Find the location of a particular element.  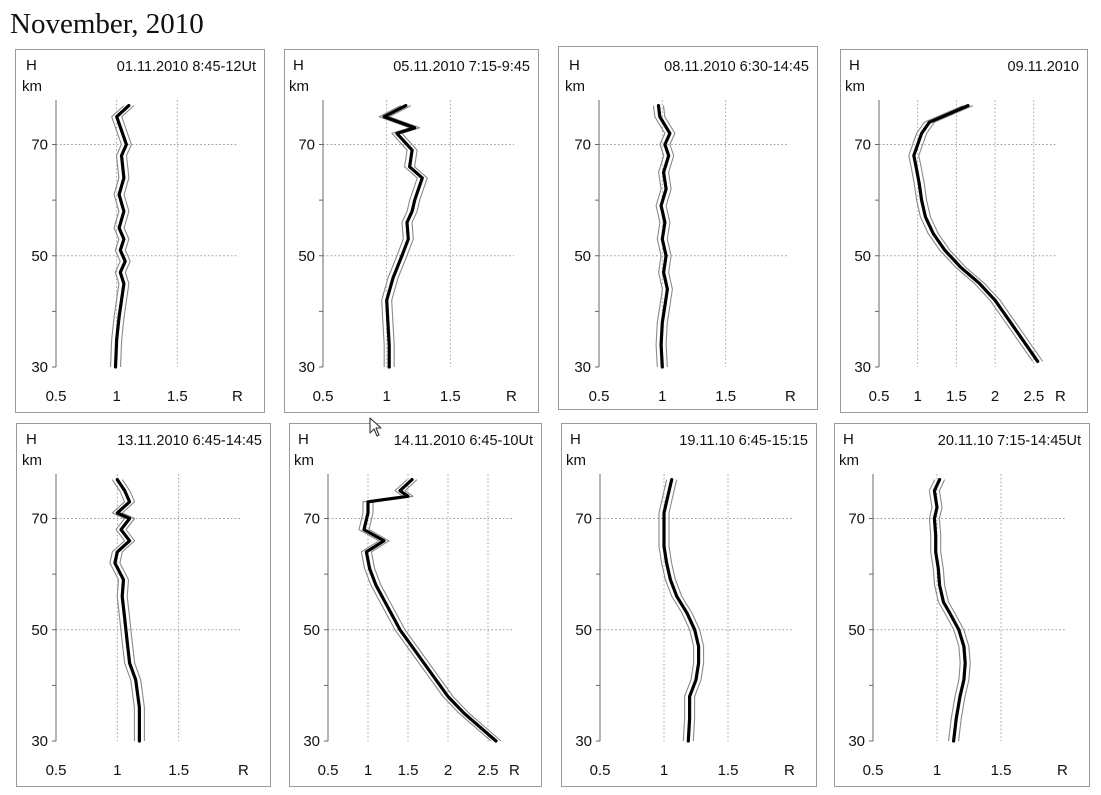

chart4-xtick-label: 0.5 is located at coordinates (879, 396).